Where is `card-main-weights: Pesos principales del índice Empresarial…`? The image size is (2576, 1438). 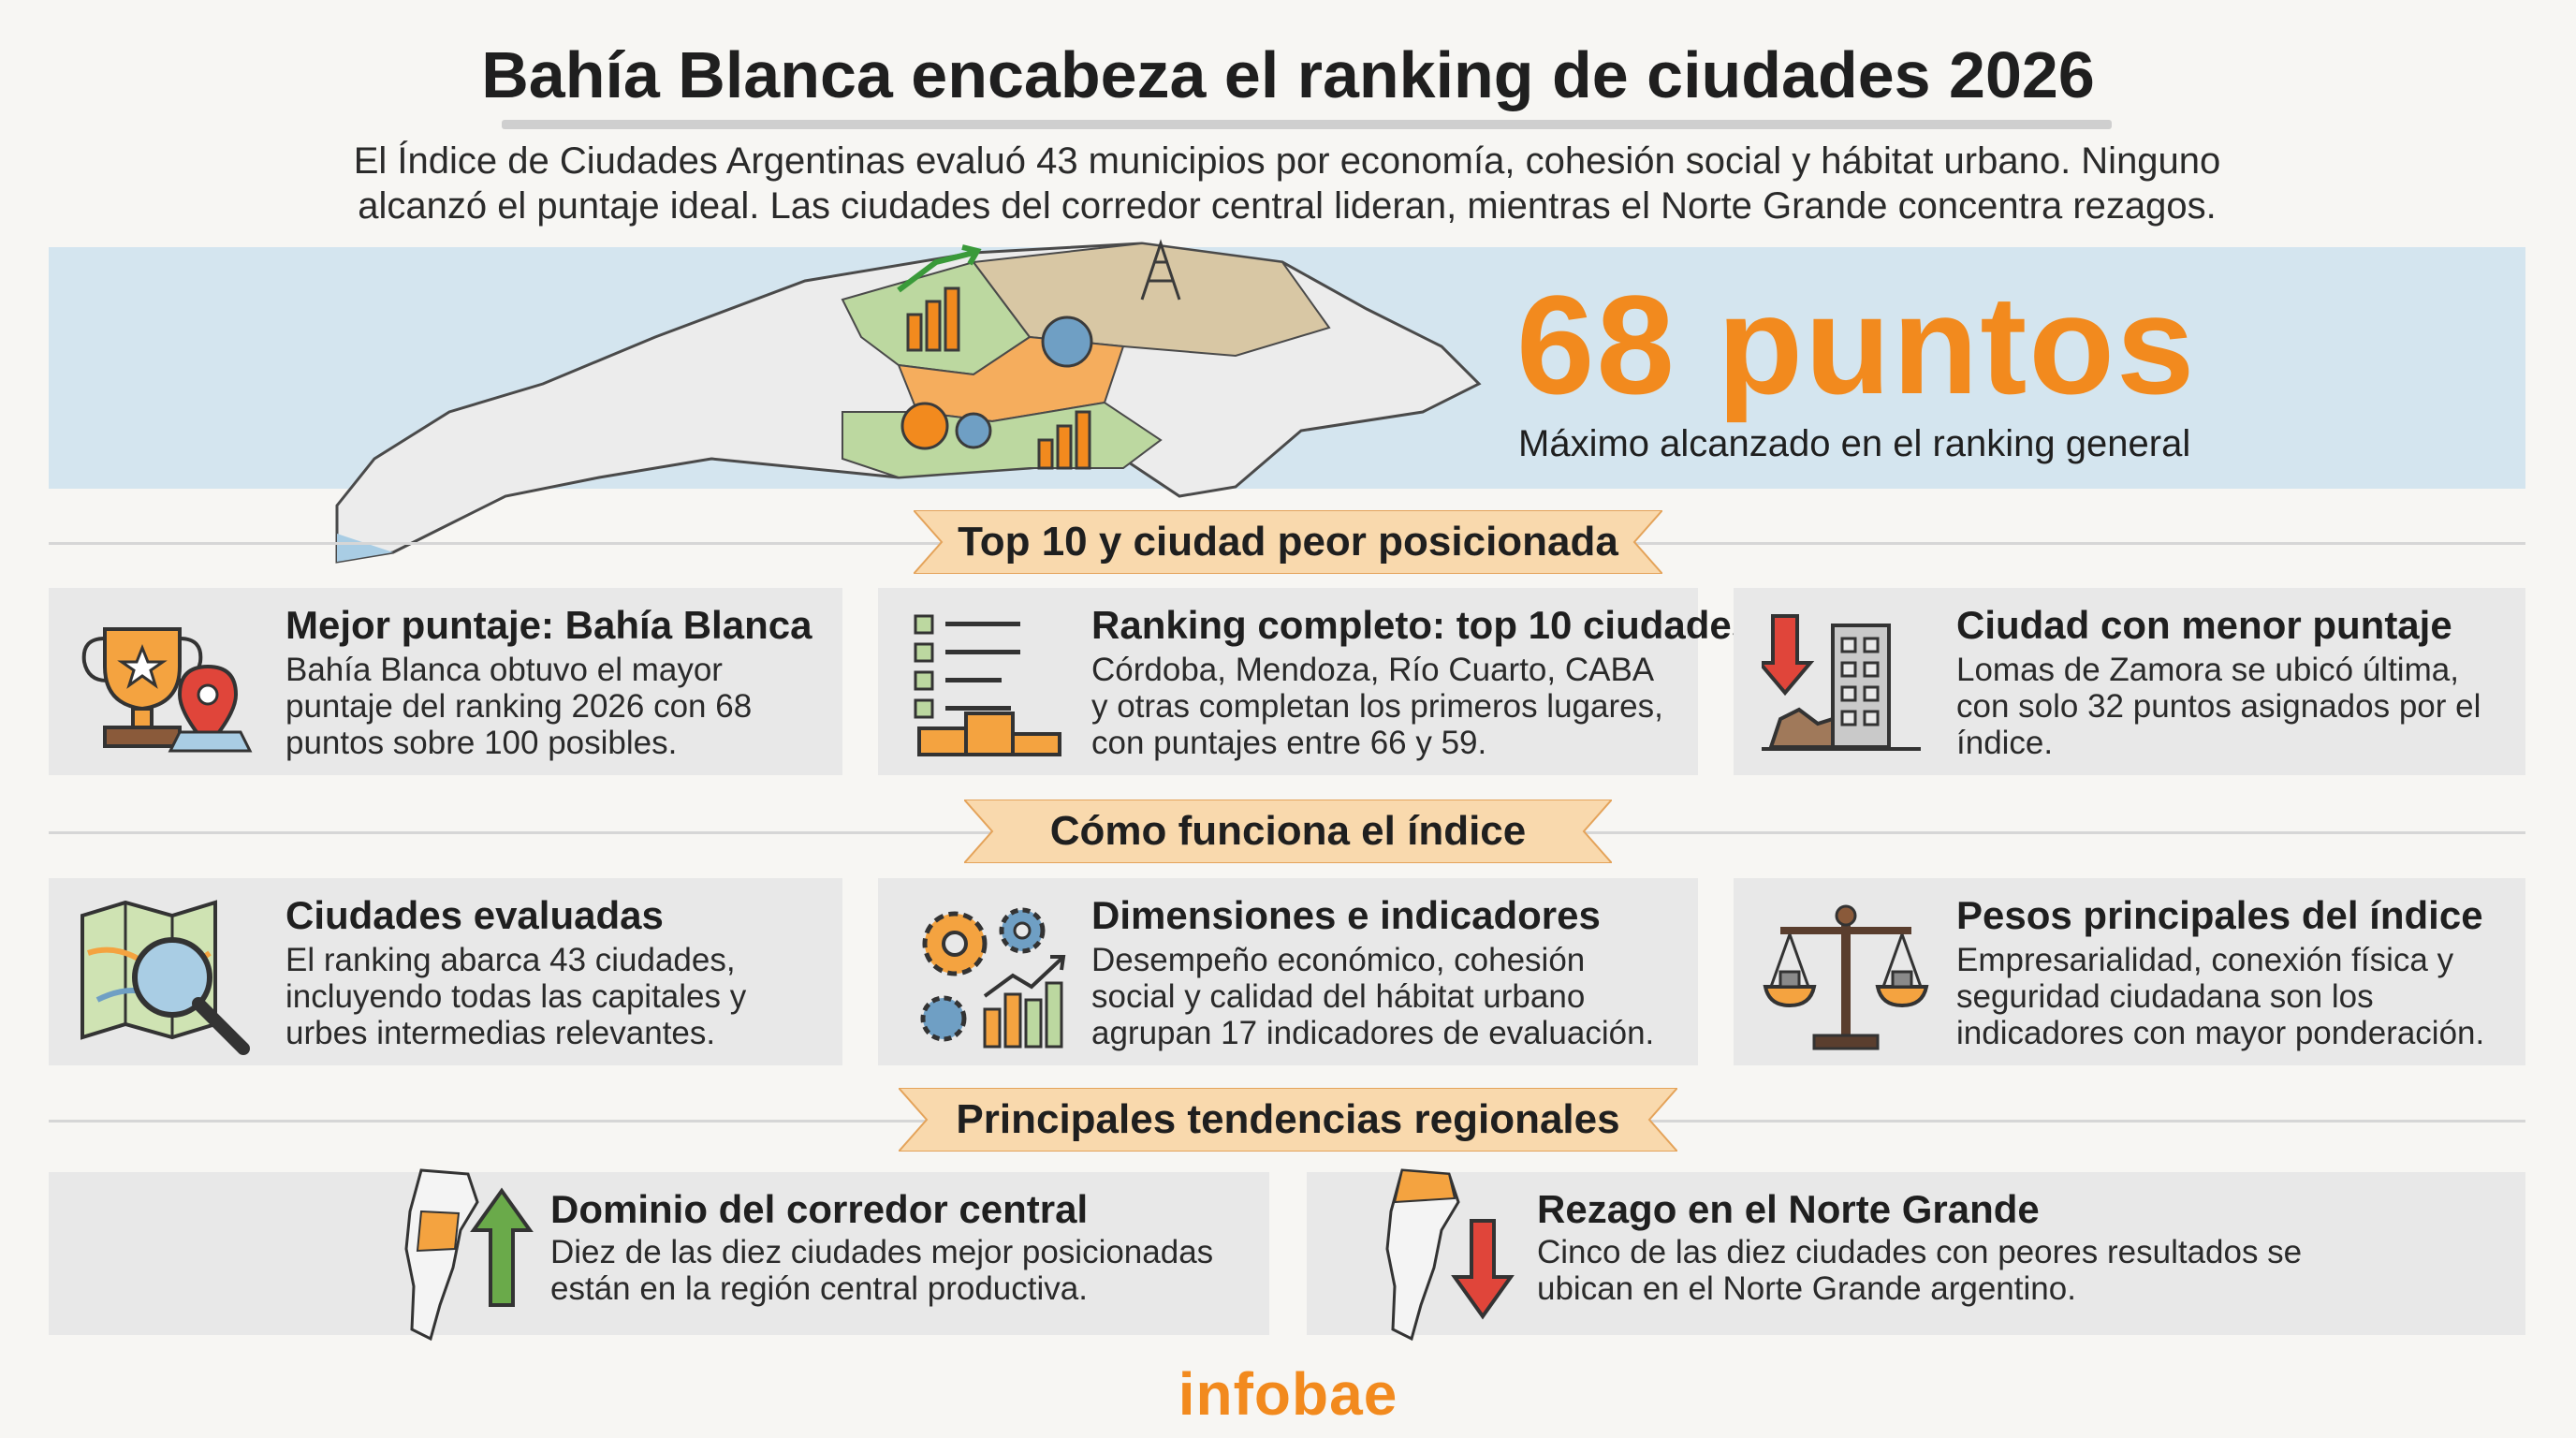 card-main-weights: Pesos principales del índice Empresarial… is located at coordinates (2129, 972).